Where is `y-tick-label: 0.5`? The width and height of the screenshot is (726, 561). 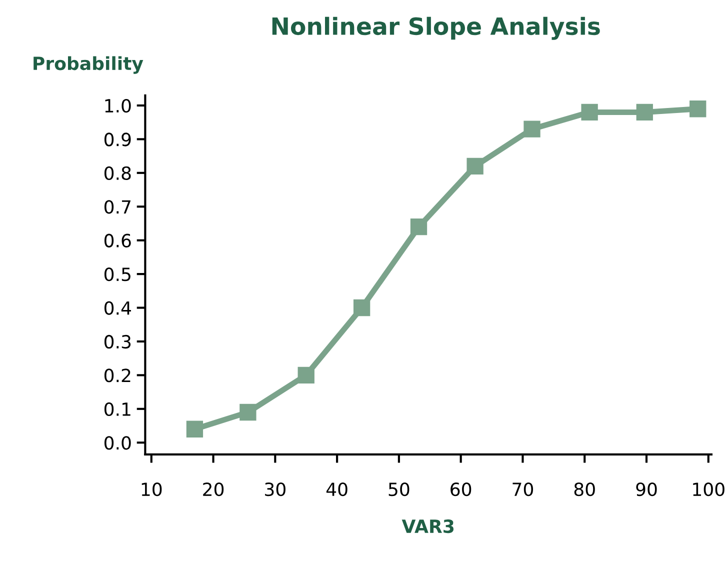 y-tick-label: 0.5 is located at coordinates (117, 275).